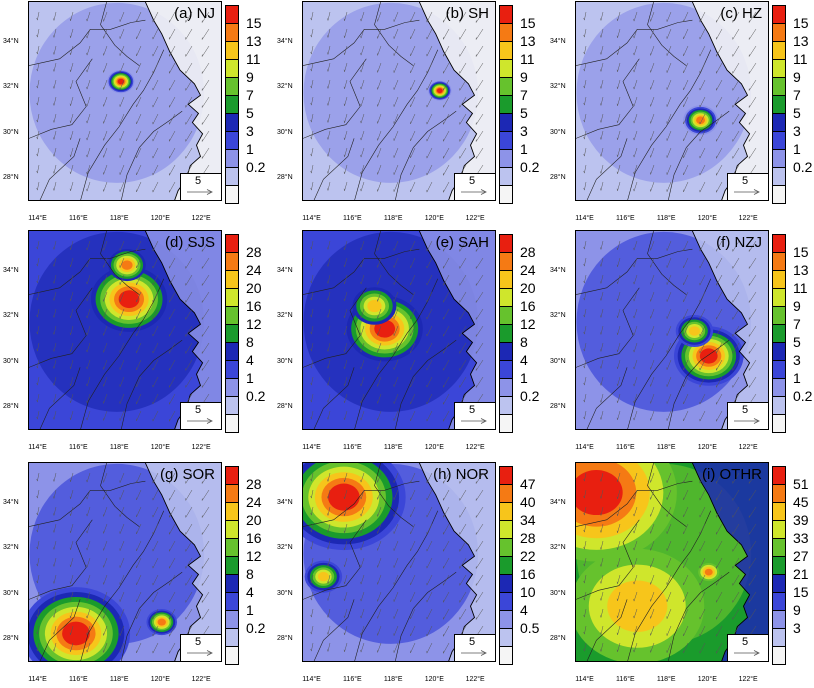  What do you see at coordinates (528, 484) in the screenshot?
I see `colorbar-level-label: 47` at bounding box center [528, 484].